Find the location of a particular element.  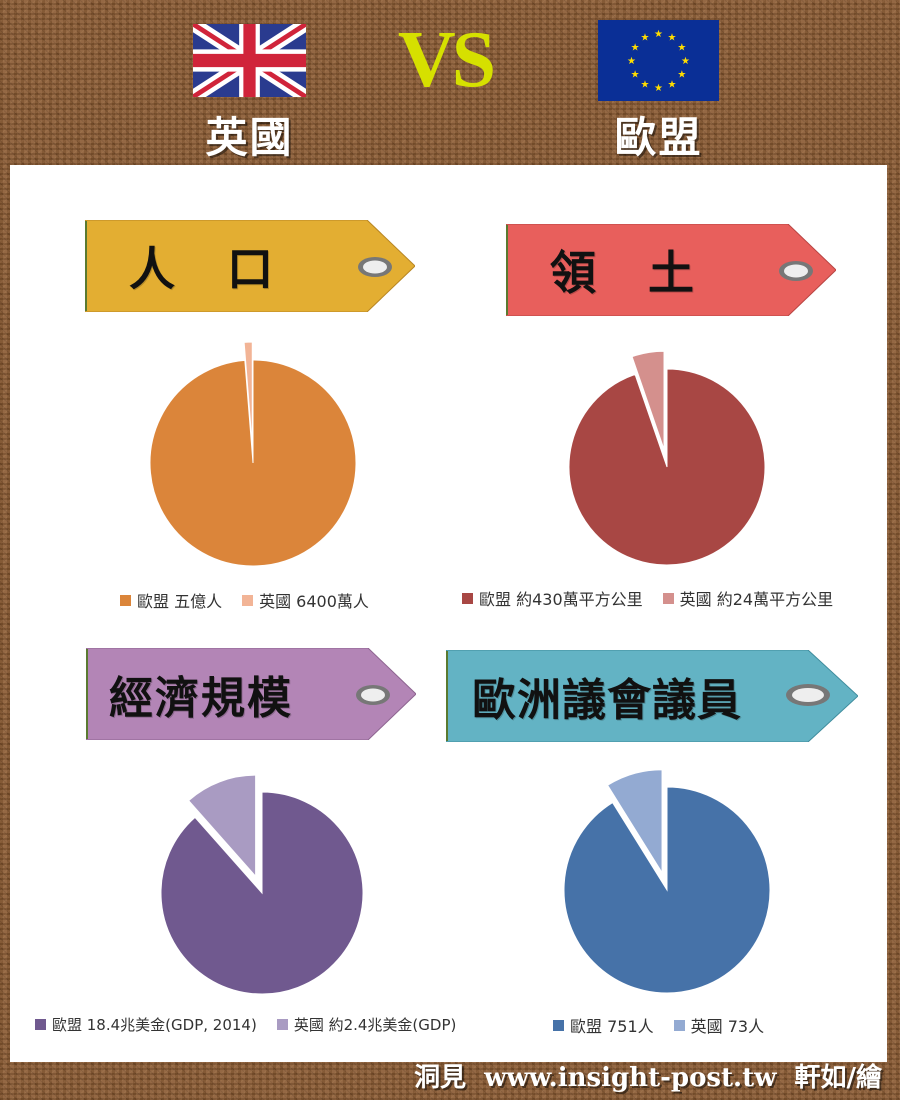

legend-item-uk: 英國 約24萬平方公里 is located at coordinates (748, 598).